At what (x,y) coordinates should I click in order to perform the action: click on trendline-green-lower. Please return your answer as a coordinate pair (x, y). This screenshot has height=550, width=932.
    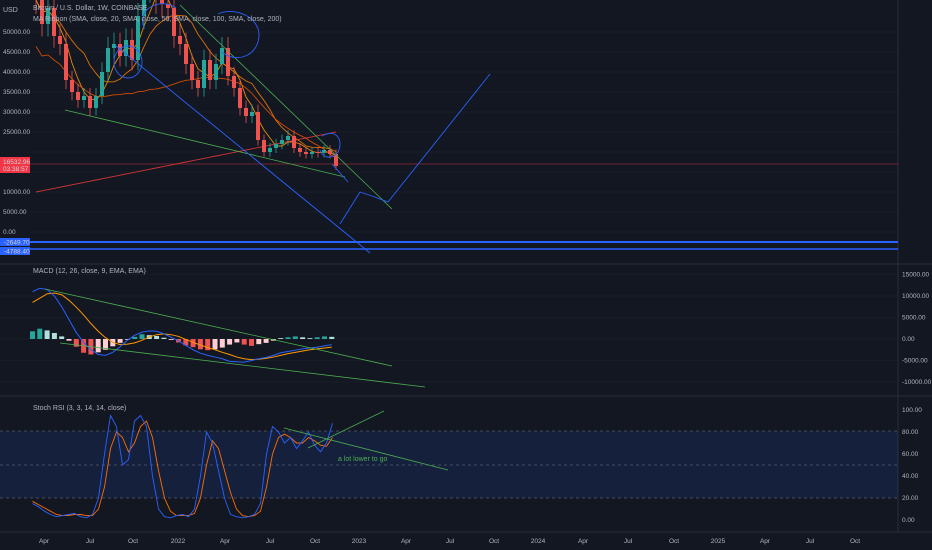
    Looking at the image, I should click on (205, 143).